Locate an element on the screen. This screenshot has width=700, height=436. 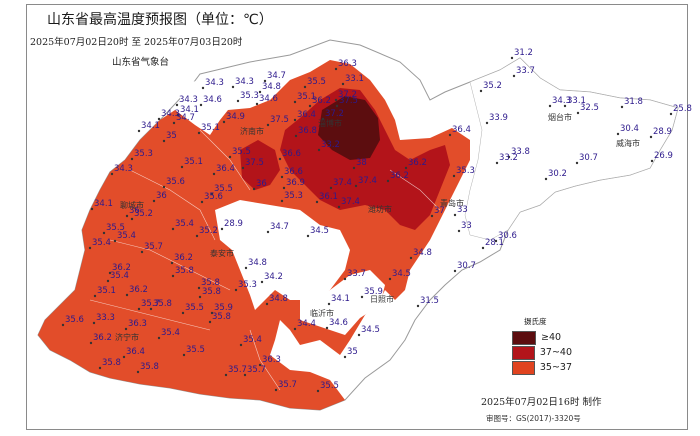
station-value: 34.7 is located at coordinates (279, 227).